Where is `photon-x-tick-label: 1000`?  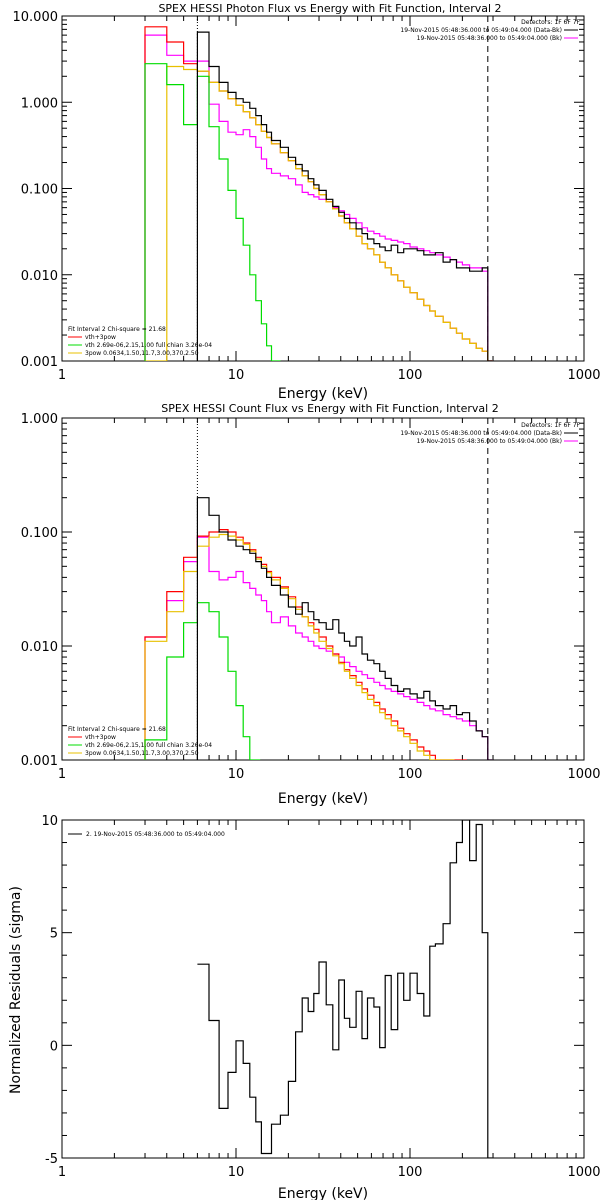 photon-x-tick-label: 1000 is located at coordinates (583, 375).